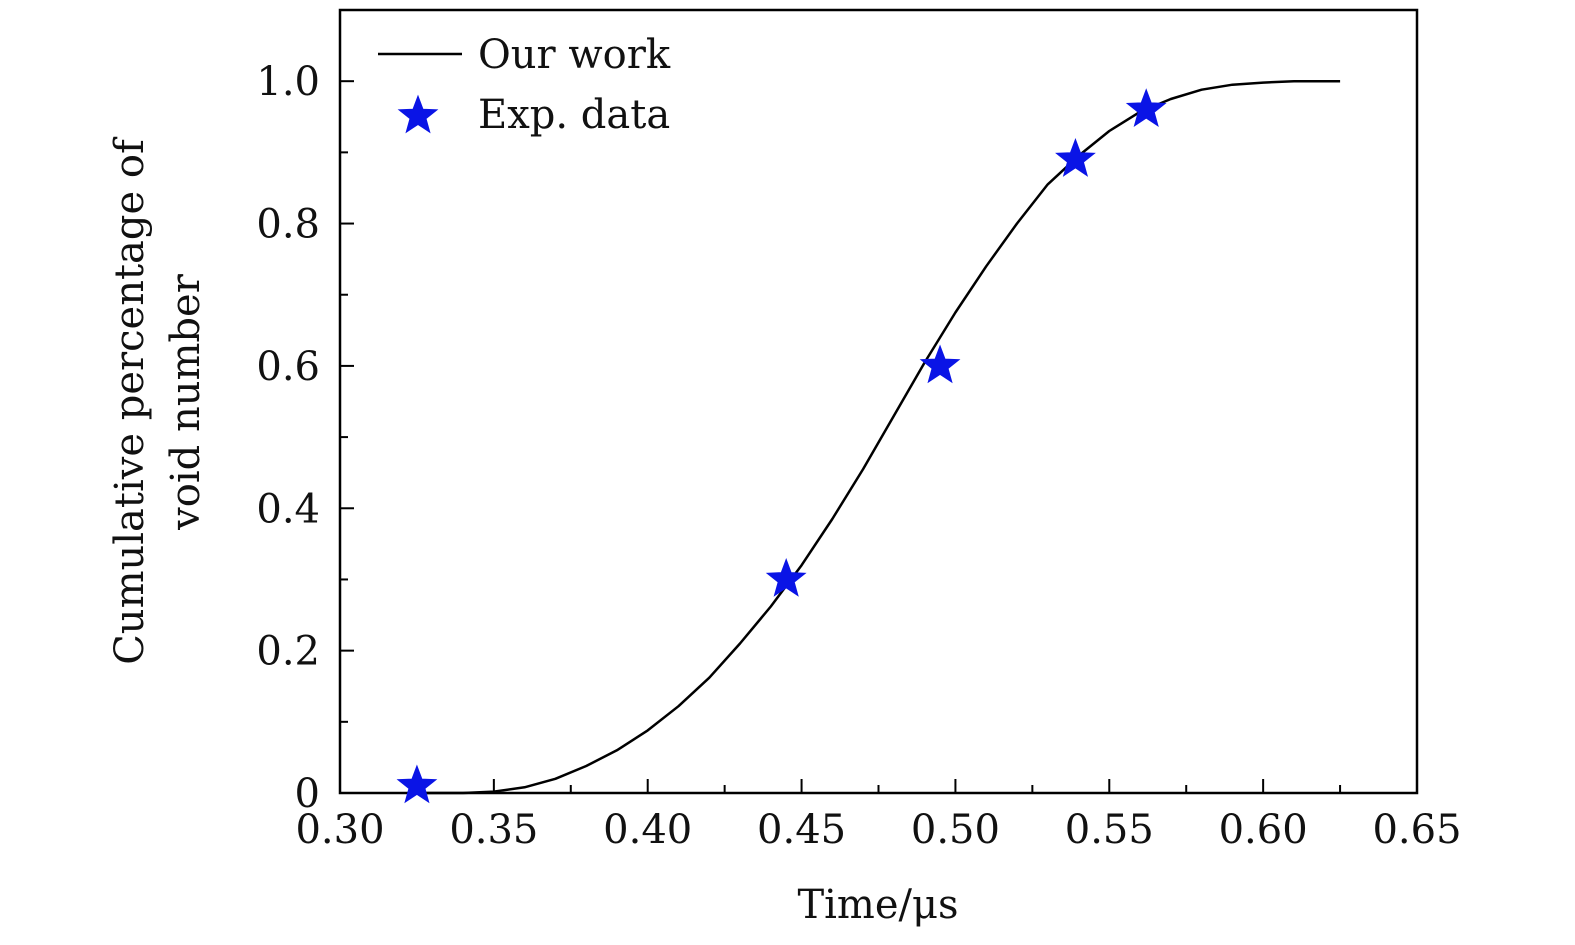 The height and width of the screenshot is (945, 1575). Describe the element at coordinates (955, 830) in the screenshot. I see `x-tick-label: 0.50` at that location.